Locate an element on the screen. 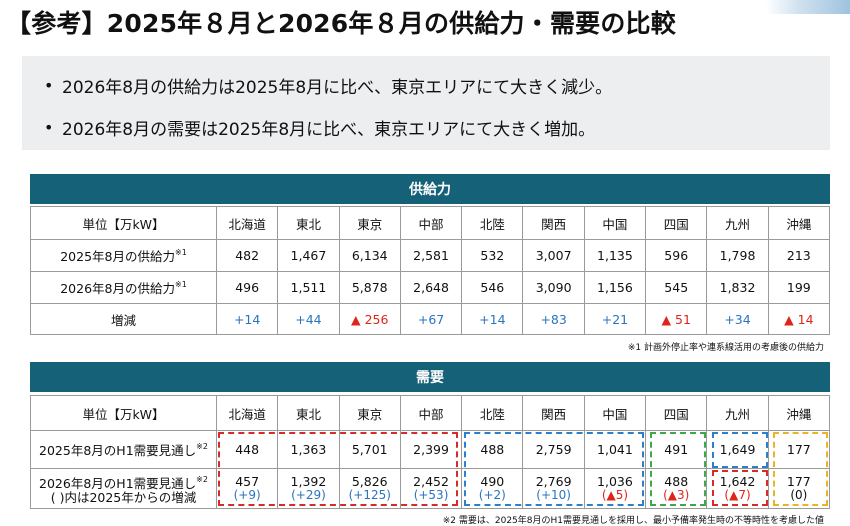 Image resolution: width=850 pixels, height=526 pixels. unit-label: 単位【万kW】 is located at coordinates (123, 223).